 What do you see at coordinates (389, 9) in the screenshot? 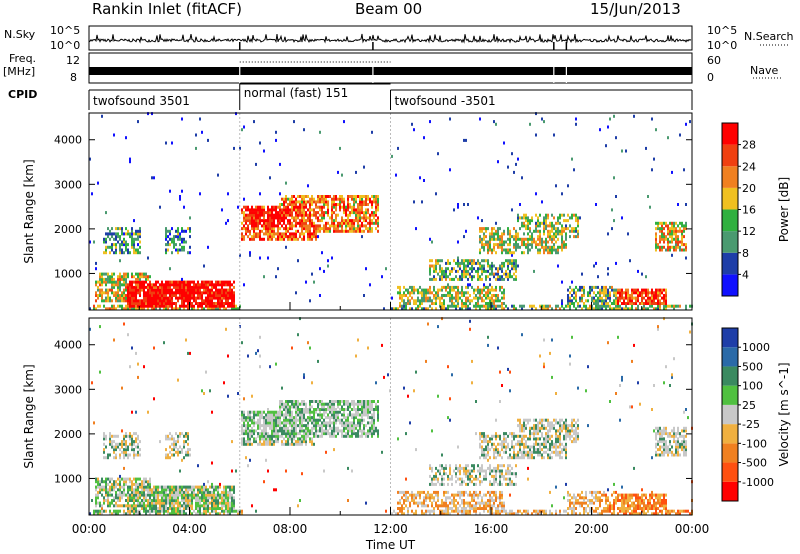
I see `beam-label: Beam 00` at bounding box center [389, 9].